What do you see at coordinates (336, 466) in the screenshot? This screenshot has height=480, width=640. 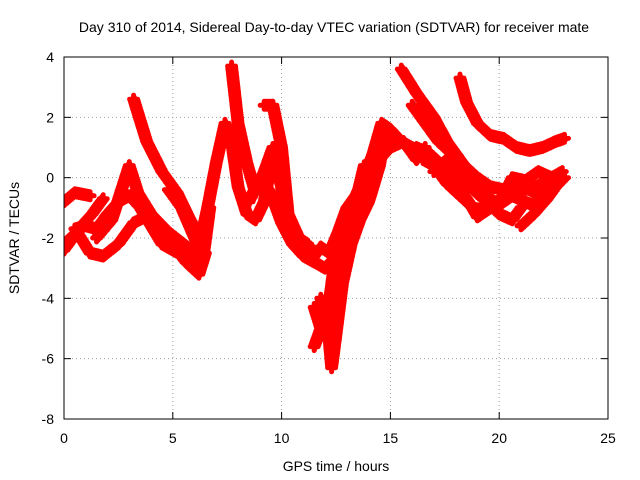 I see `x-axis-label: GPS time / hours` at bounding box center [336, 466].